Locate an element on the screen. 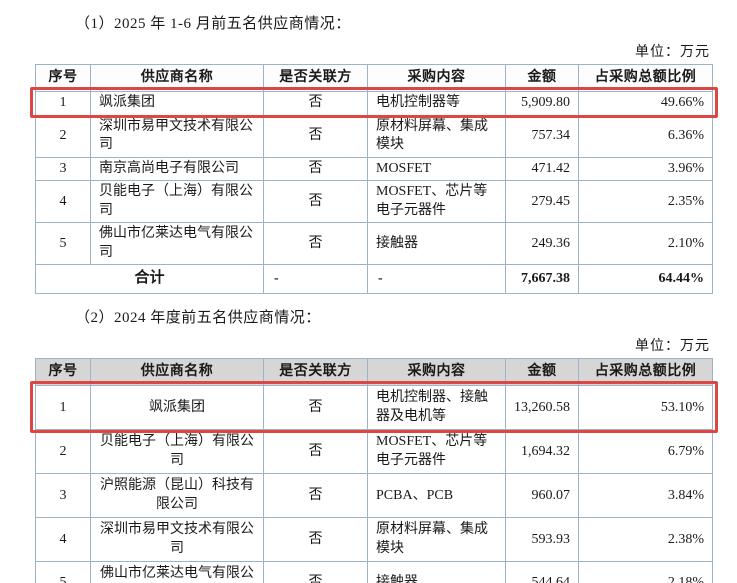 This screenshot has height=583, width=737. cell-amount: 960.07 is located at coordinates (542, 496).